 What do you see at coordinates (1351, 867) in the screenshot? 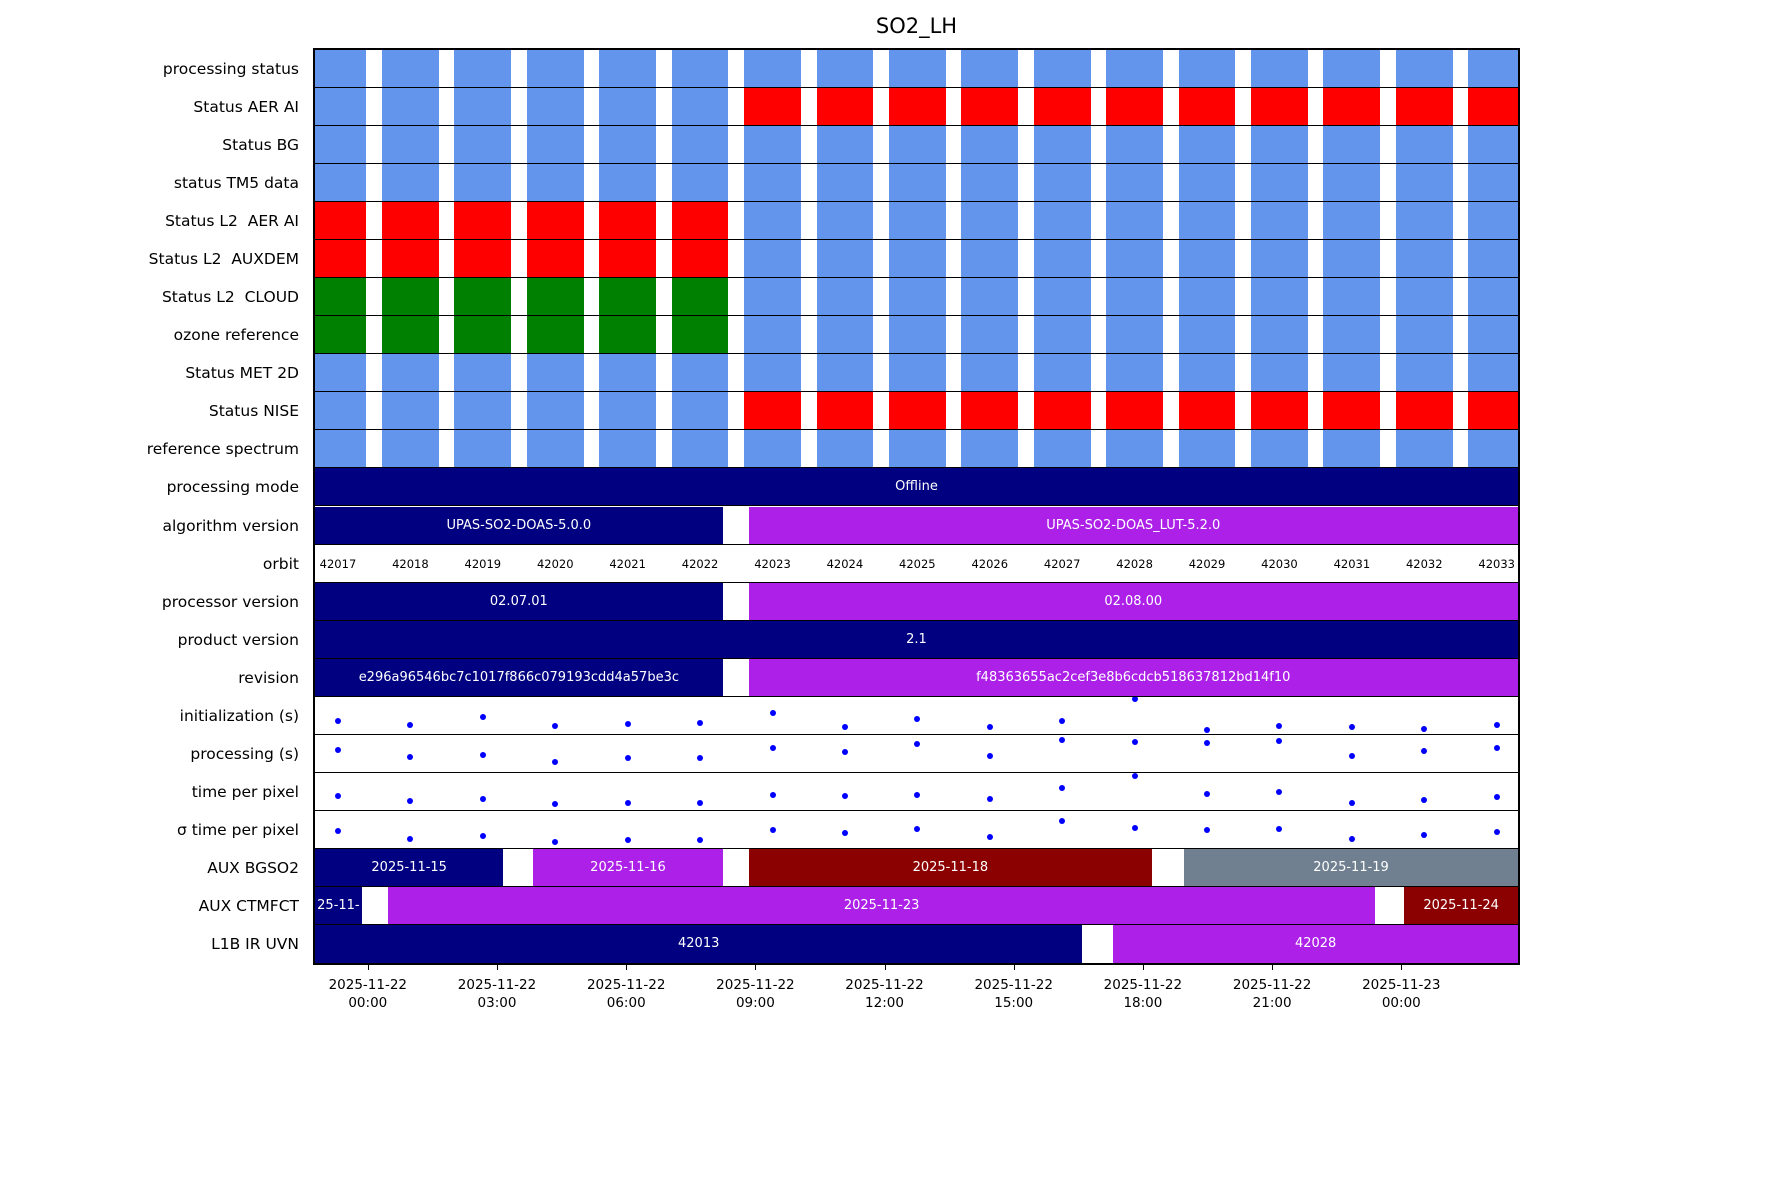
I see `timeline-bar: 2025-11-19` at bounding box center [1351, 867].